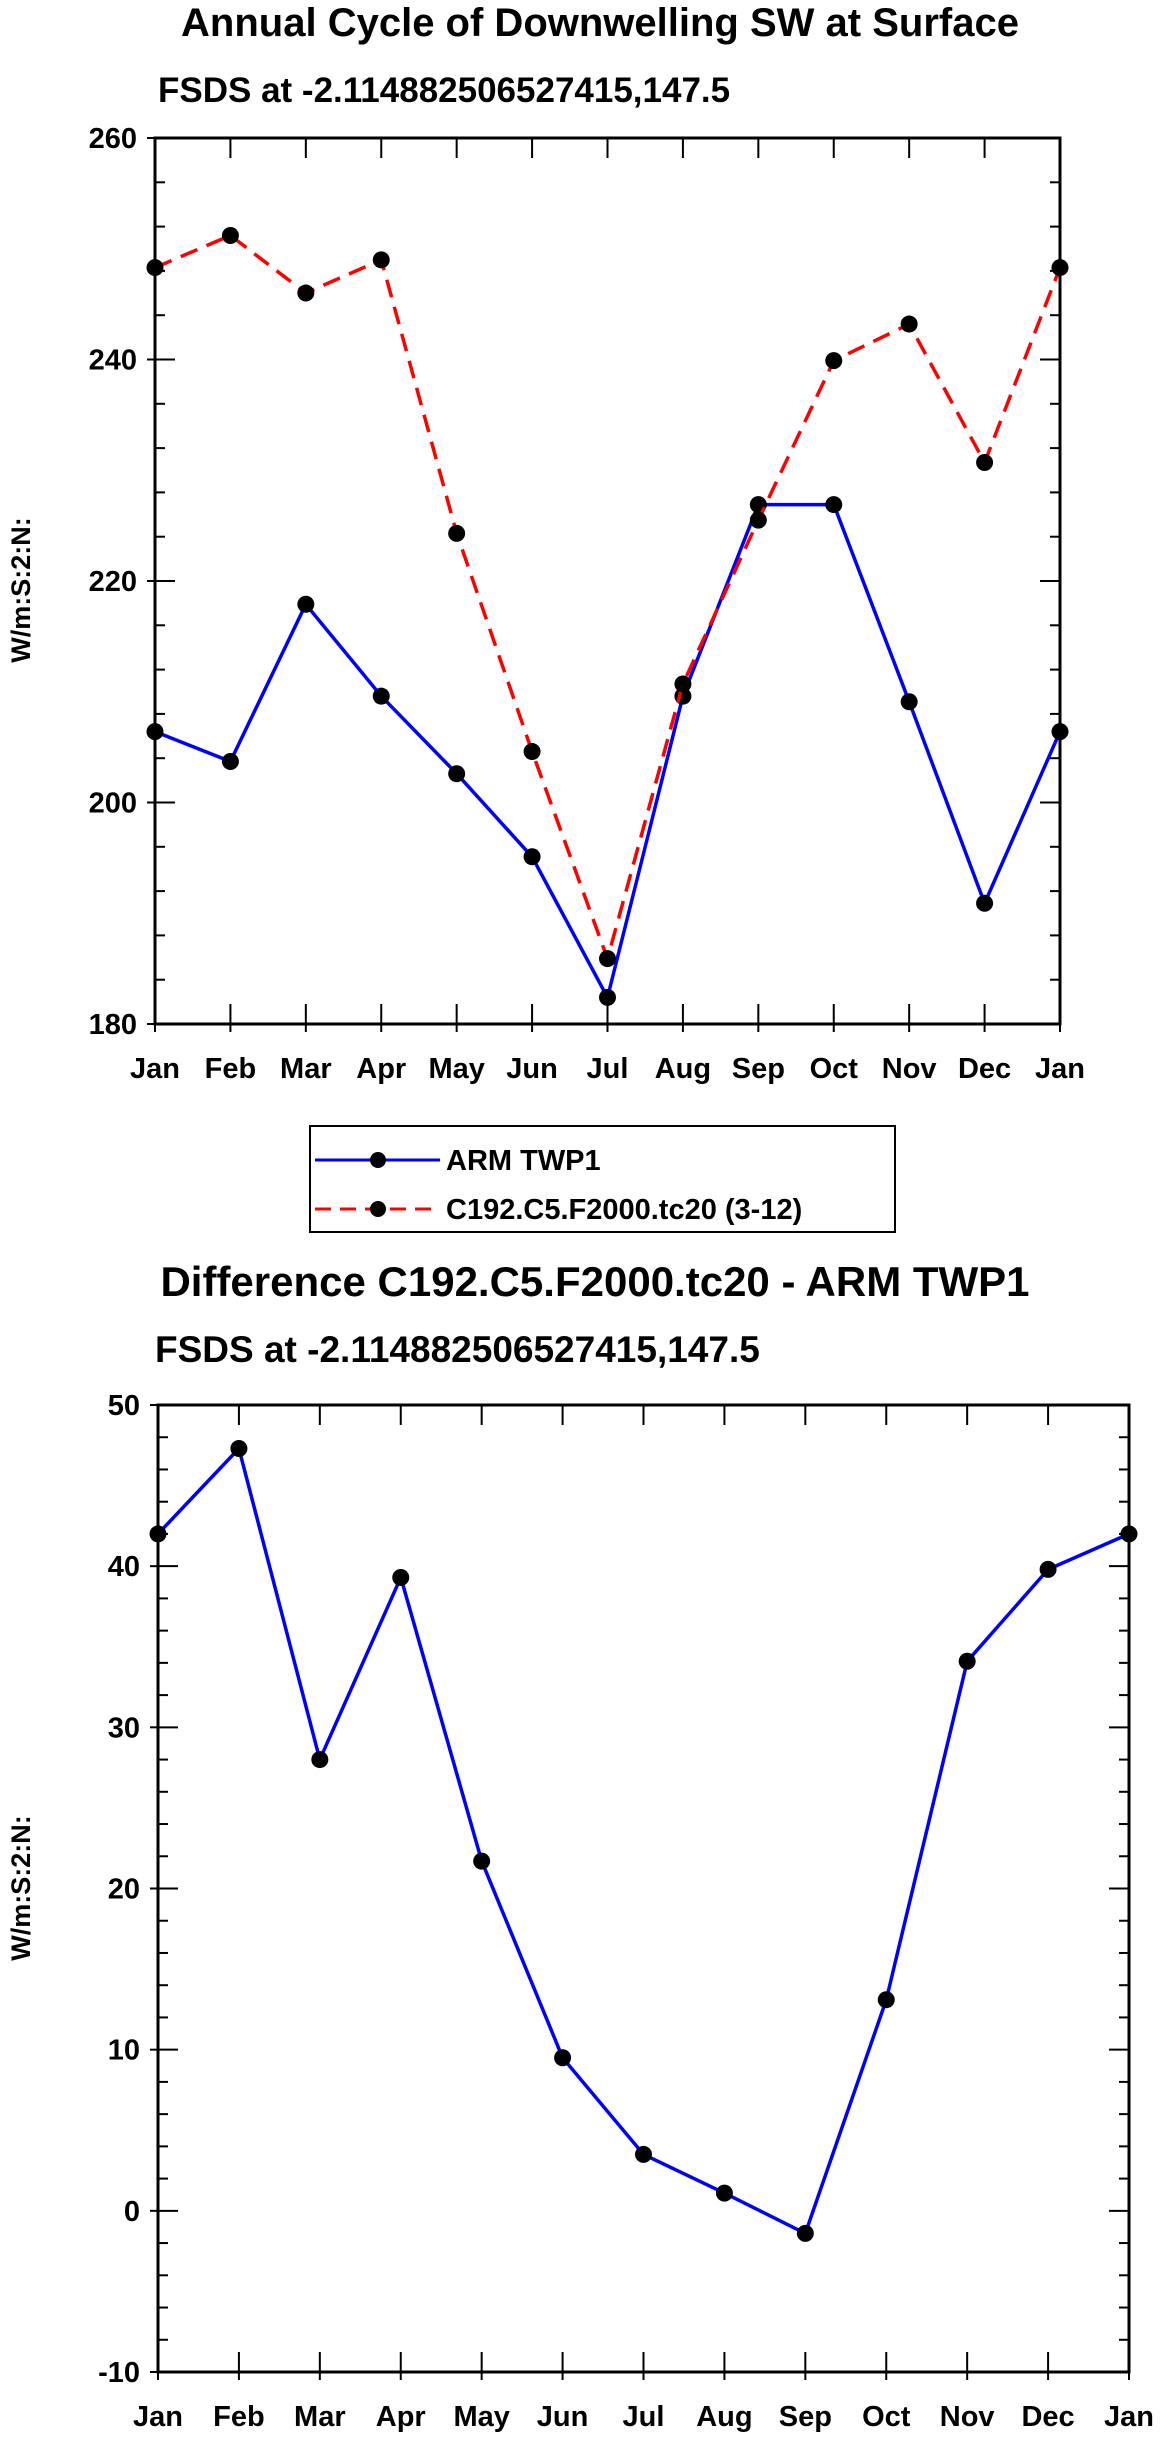 The width and height of the screenshot is (1161, 2459). I want to click on chart2-x-tick-label: Mar, so click(320, 2417).